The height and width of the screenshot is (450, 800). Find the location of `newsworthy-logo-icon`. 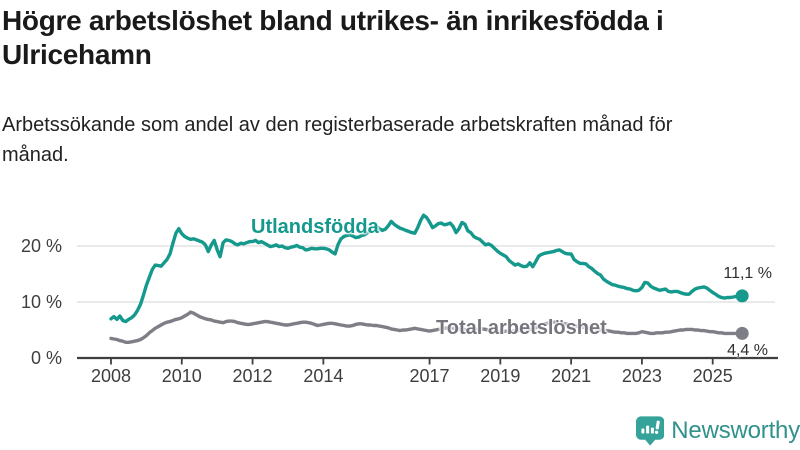

newsworthy-logo-icon is located at coordinates (650, 431).